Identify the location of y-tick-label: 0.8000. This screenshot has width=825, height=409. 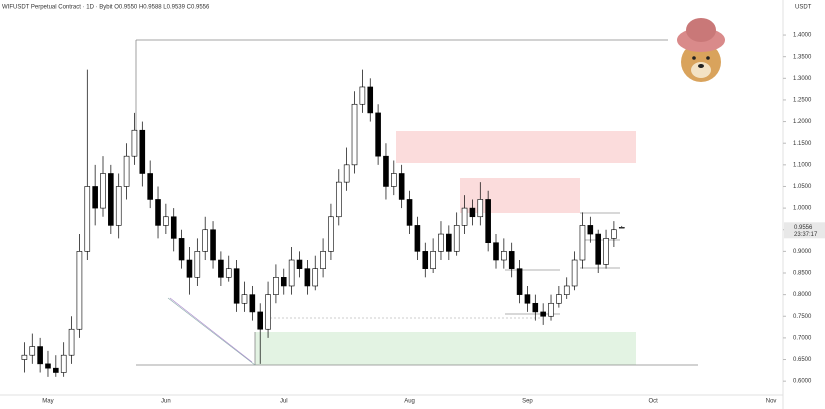
(802, 295).